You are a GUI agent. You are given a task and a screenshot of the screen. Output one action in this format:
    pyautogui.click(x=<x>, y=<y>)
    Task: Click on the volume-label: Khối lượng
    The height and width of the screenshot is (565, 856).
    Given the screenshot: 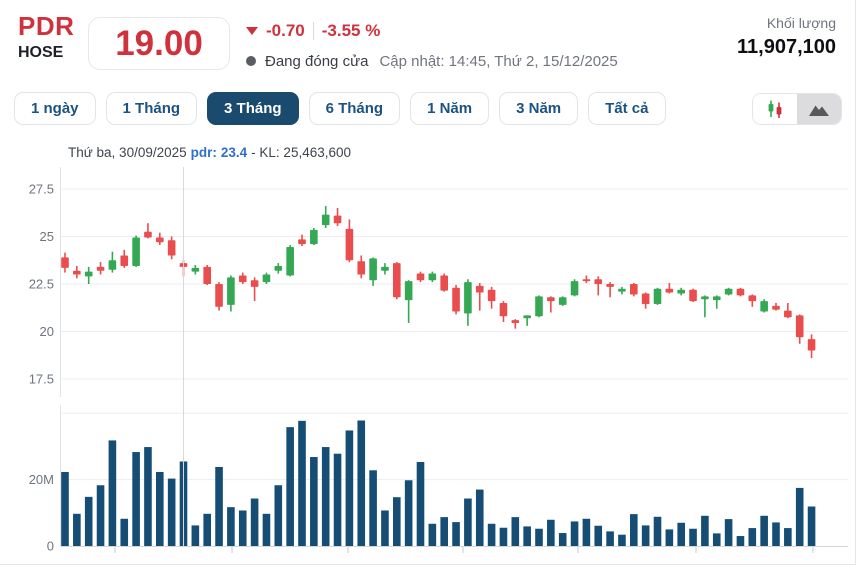 What is the action you would take?
    pyautogui.click(x=801, y=23)
    